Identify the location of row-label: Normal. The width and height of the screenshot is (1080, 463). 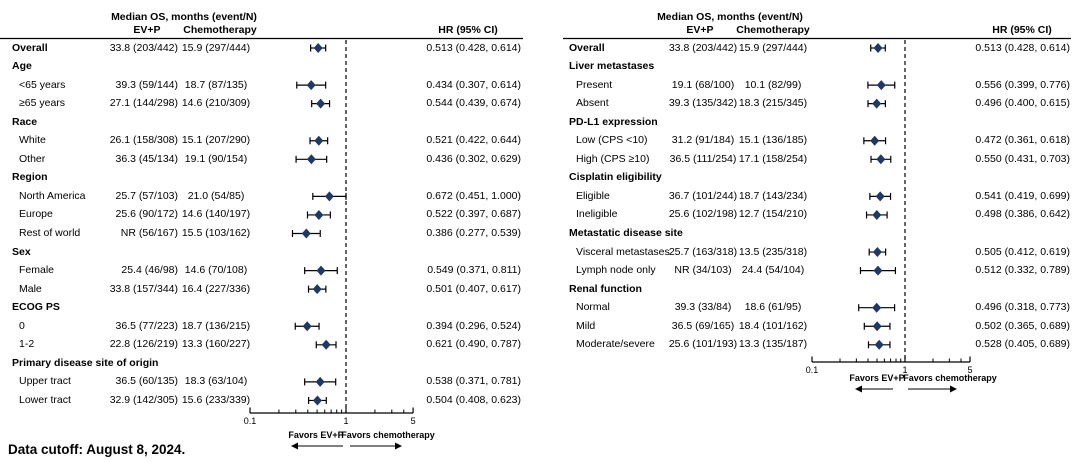
(593, 307).